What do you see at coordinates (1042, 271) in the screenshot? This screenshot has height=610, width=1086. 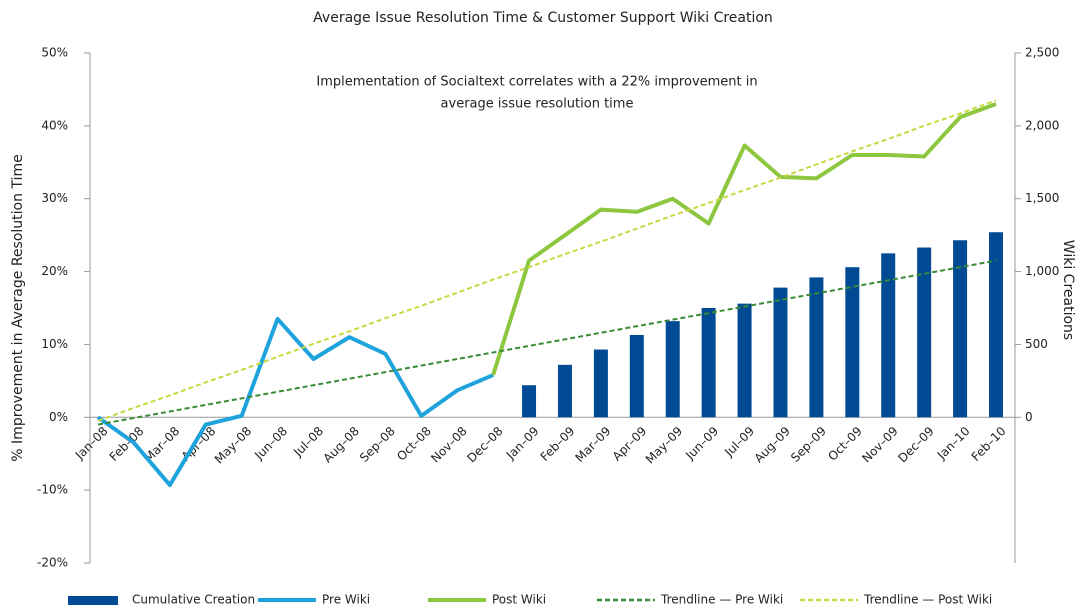 I see `y2-tick-label: 1,000` at bounding box center [1042, 271].